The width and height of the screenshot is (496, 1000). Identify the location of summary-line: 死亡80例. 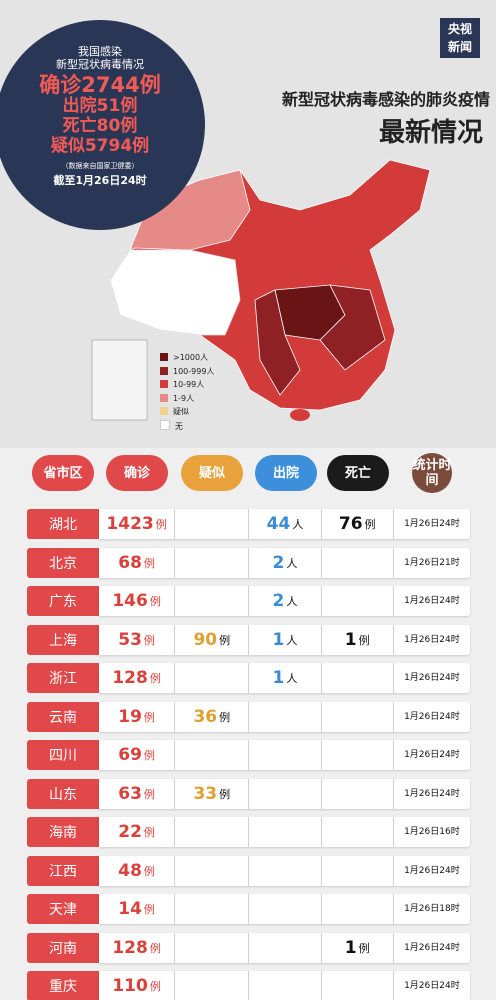
(100, 125).